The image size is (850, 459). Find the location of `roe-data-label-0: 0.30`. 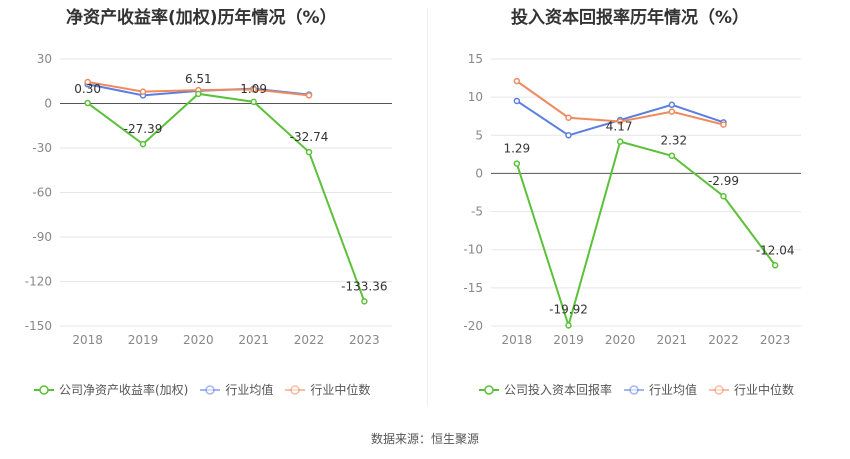

roe-data-label-0: 0.30 is located at coordinates (87, 89).